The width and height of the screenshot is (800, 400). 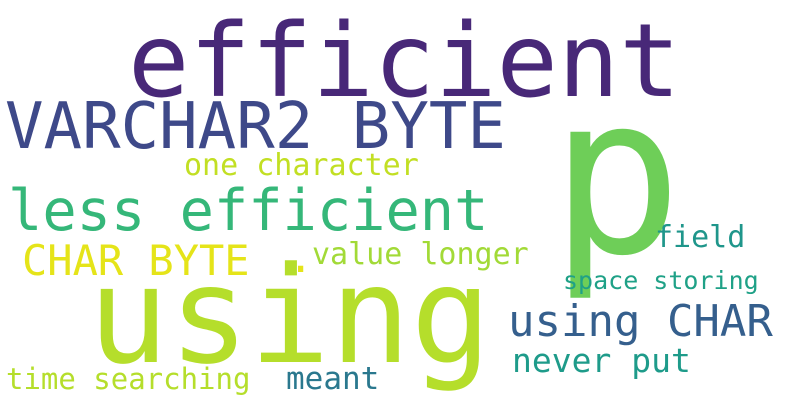 What do you see at coordinates (301, 165) in the screenshot?
I see `word-one-character: one character` at bounding box center [301, 165].